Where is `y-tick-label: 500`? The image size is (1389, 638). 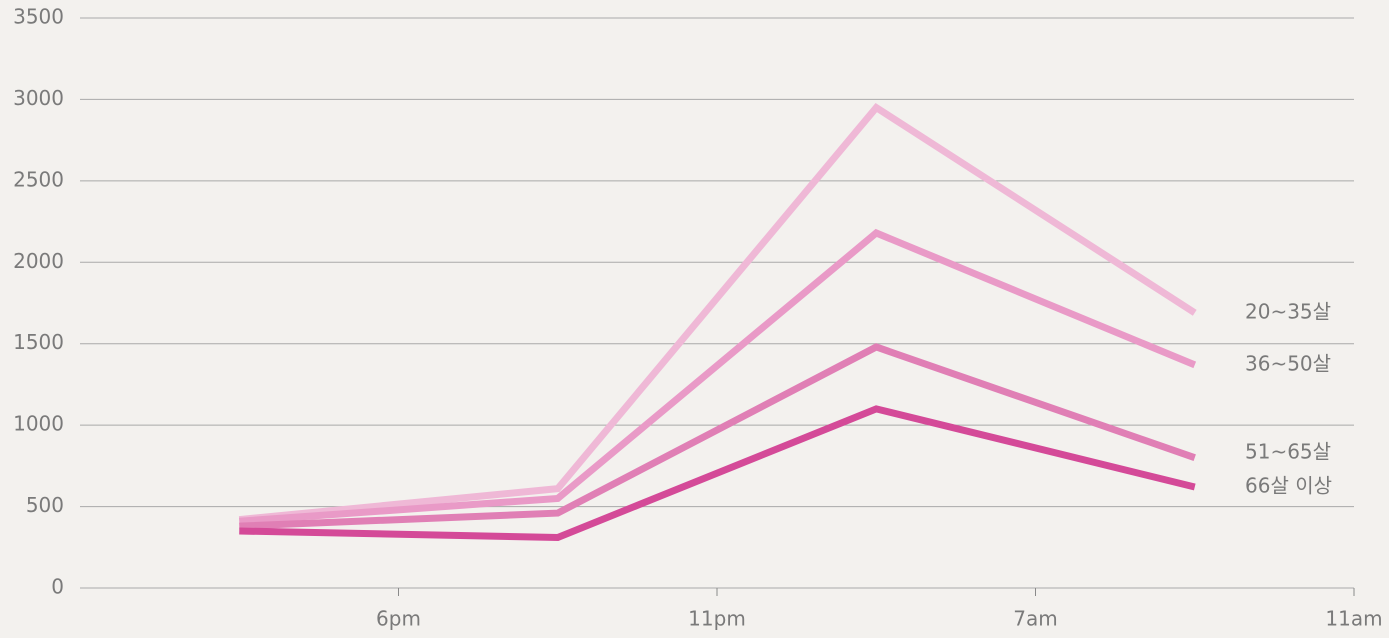
y-tick-label: 500 is located at coordinates (45, 505).